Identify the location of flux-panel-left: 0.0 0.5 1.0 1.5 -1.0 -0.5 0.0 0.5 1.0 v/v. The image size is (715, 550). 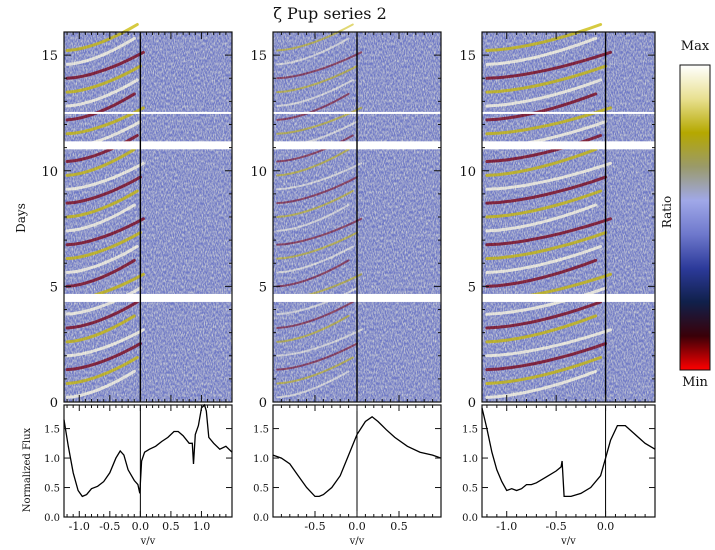
(138, 475).